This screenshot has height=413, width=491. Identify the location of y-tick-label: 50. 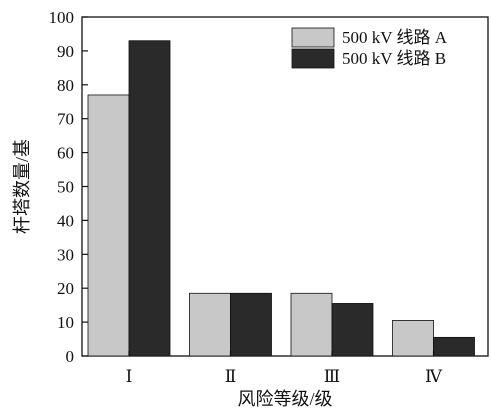
(65, 187).